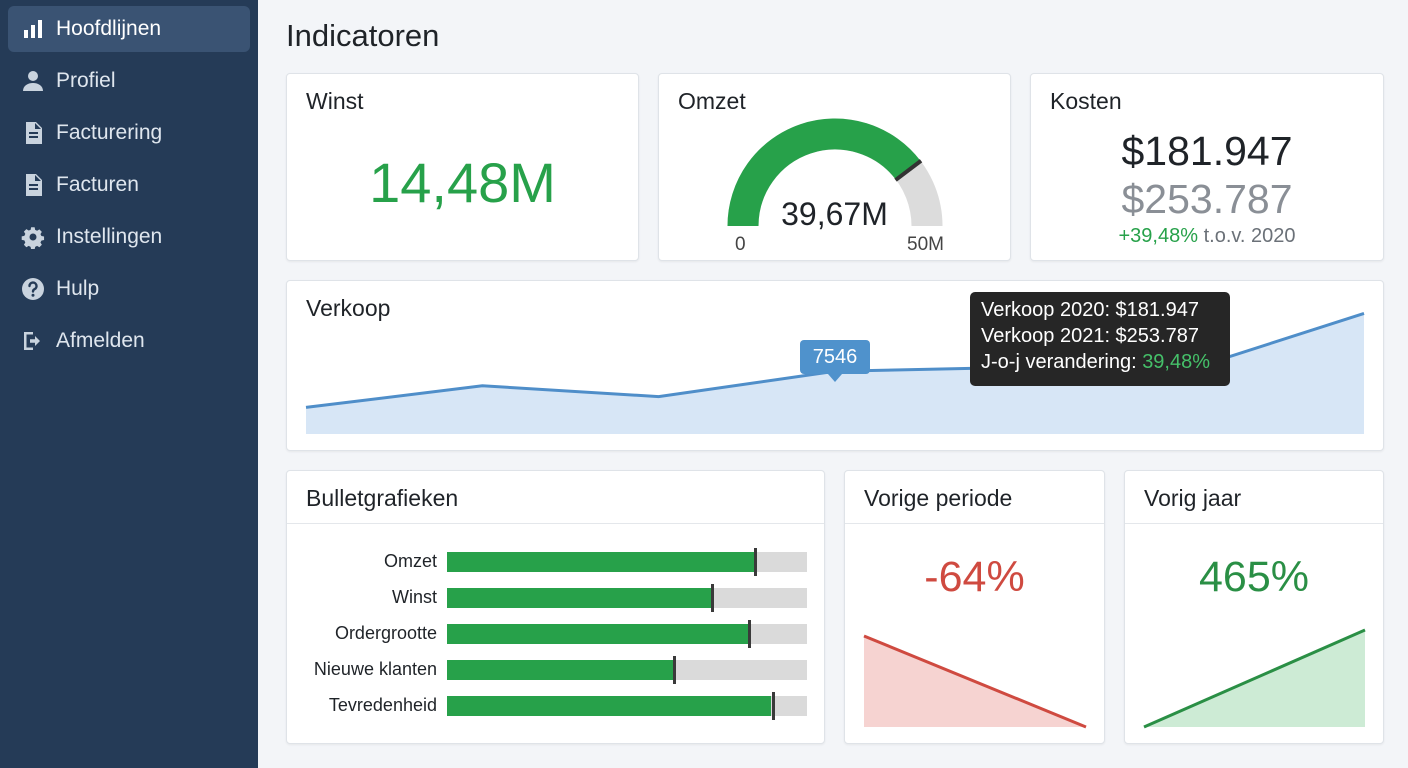 The width and height of the screenshot is (1408, 768). What do you see at coordinates (414, 597) in the screenshot?
I see `bullet-label: Winst` at bounding box center [414, 597].